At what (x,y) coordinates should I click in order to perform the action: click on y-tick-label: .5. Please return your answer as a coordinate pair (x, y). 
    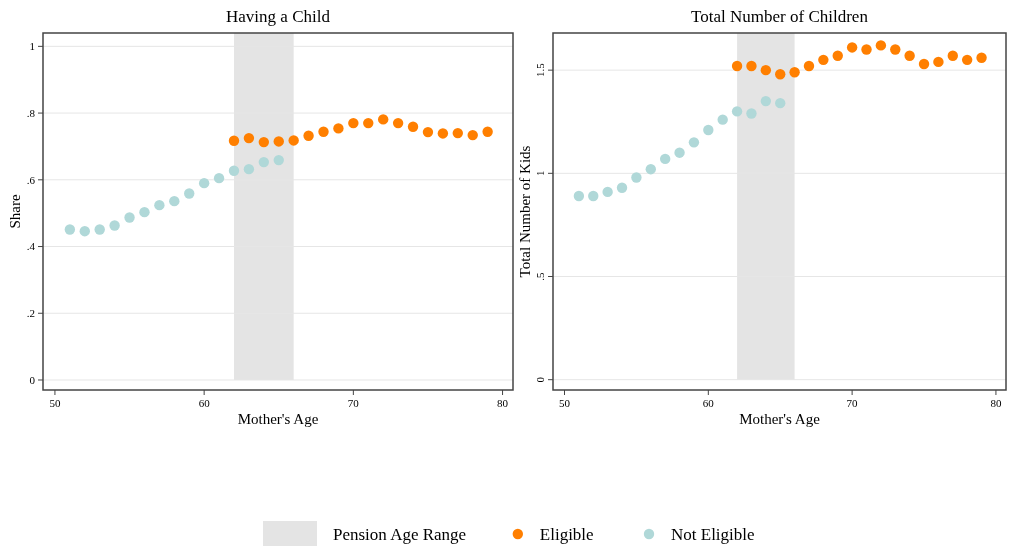
    Looking at the image, I should click on (540, 276).